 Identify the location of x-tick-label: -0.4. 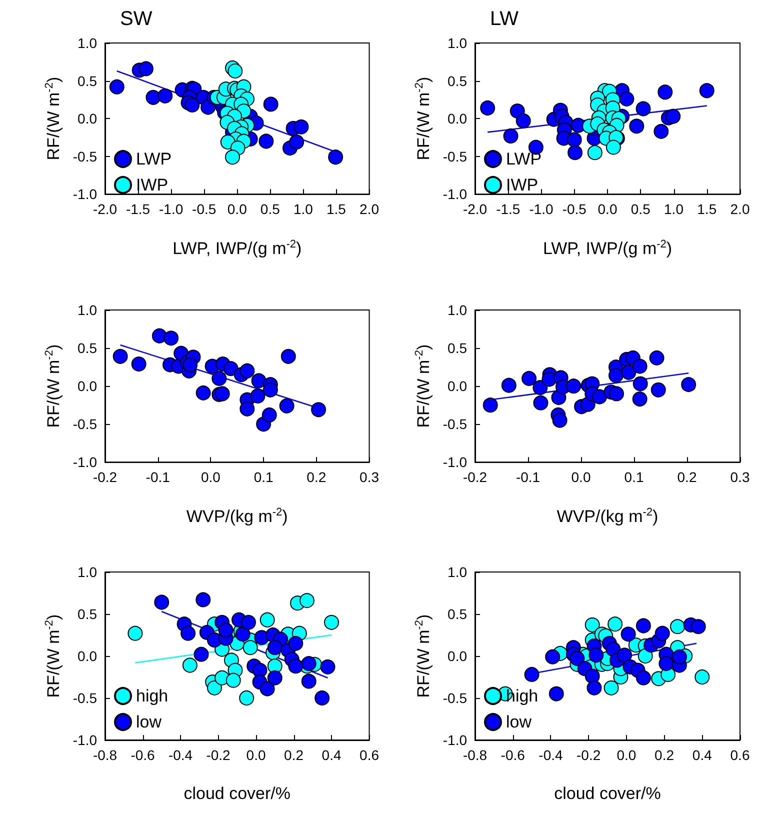
(180, 755).